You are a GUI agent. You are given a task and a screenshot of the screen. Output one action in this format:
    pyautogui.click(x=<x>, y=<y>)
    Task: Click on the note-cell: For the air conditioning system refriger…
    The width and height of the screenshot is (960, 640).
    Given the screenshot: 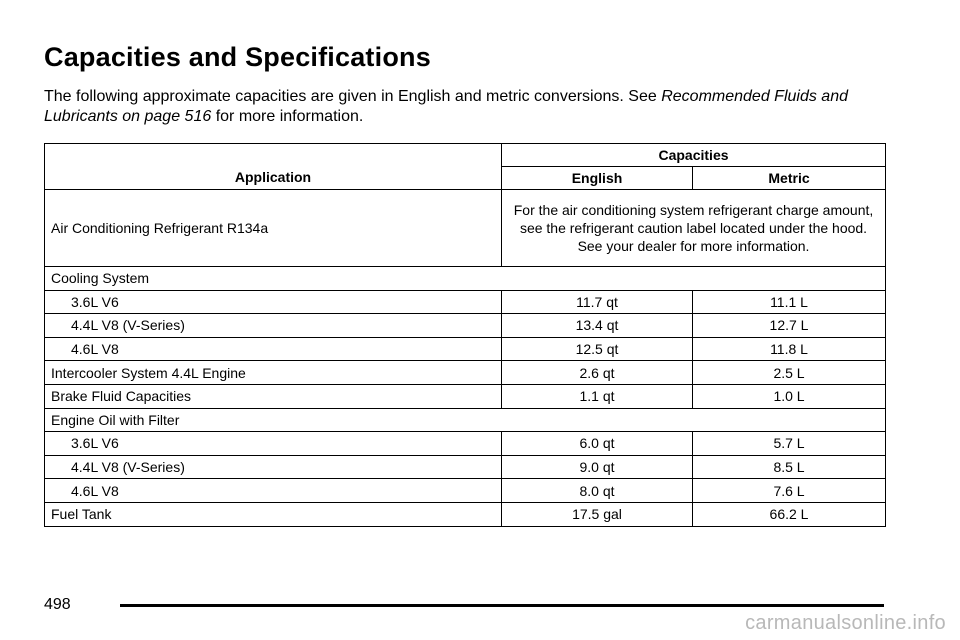 What is the action you would take?
    pyautogui.click(x=693, y=228)
    